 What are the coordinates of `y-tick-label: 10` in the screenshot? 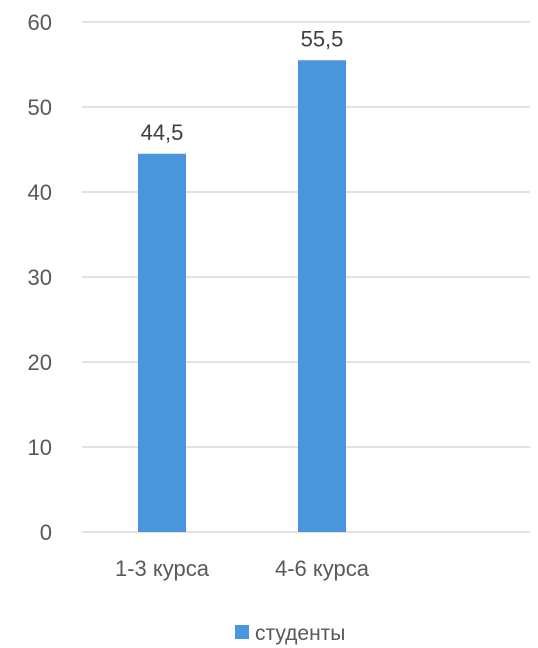 It's located at (40, 447).